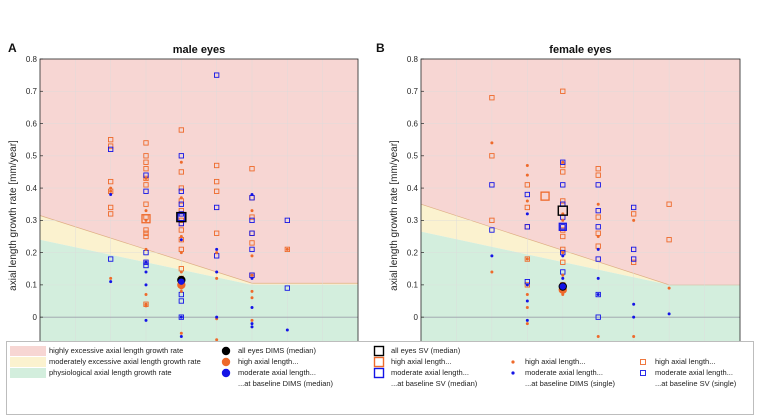 This screenshot has width=760, height=418. Describe the element at coordinates (199, 305) in the screenshot. I see `zone-physiological` at that location.